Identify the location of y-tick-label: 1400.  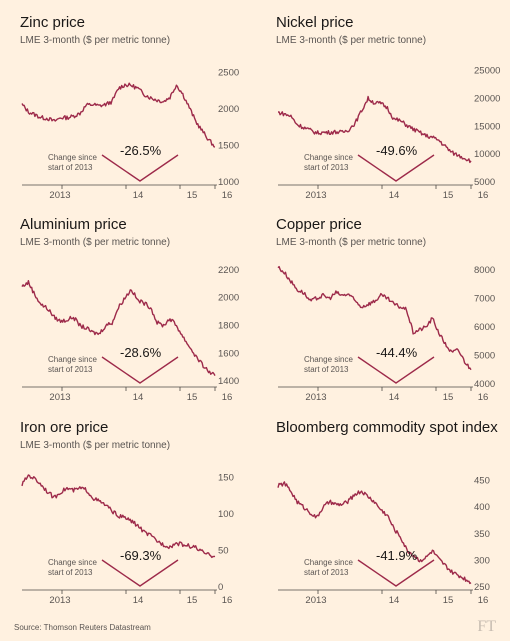
(228, 381).